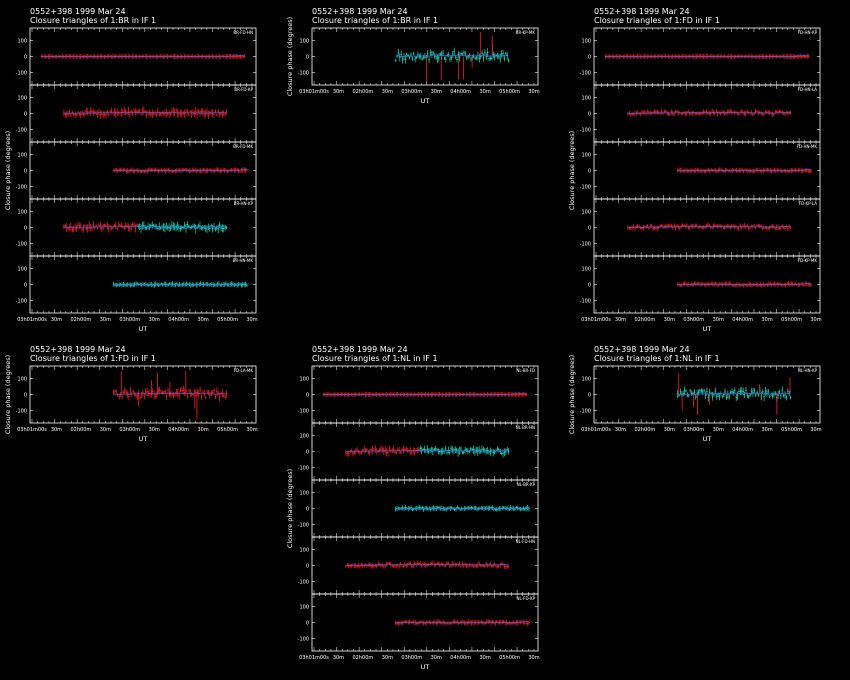 Image resolution: width=850 pixels, height=680 pixels. Describe the element at coordinates (808, 89) in the screenshot. I see `triangle-label: FD-HN-LA` at that location.